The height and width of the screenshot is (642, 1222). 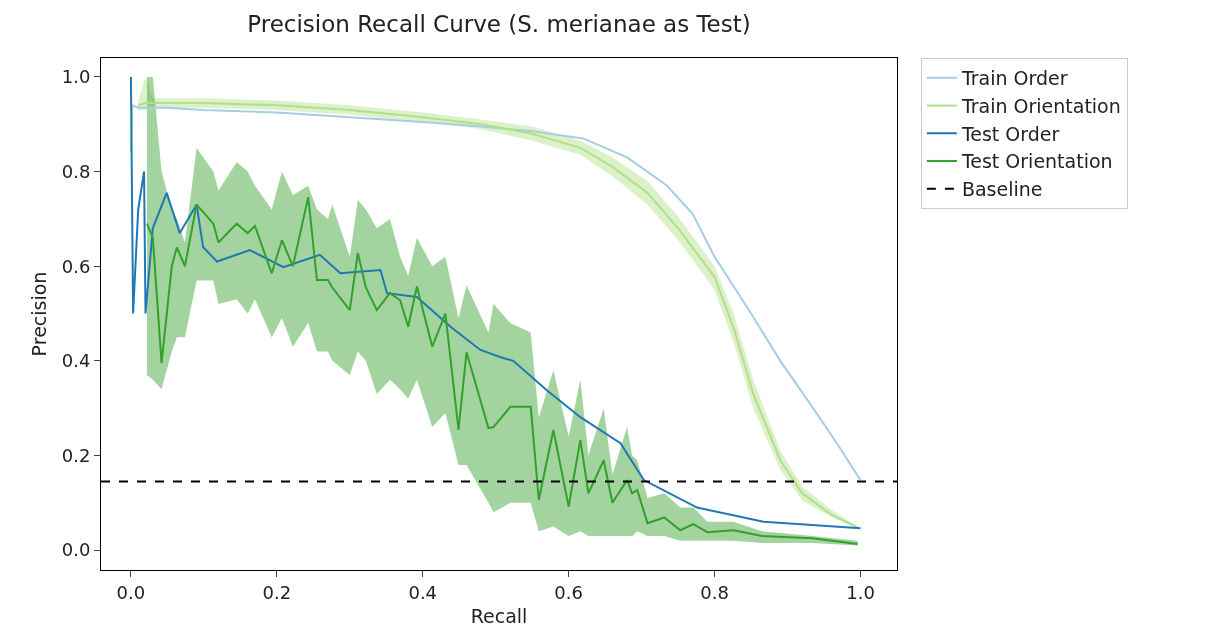 What do you see at coordinates (568, 592) in the screenshot?
I see `x-tick-label: 0.6` at bounding box center [568, 592].